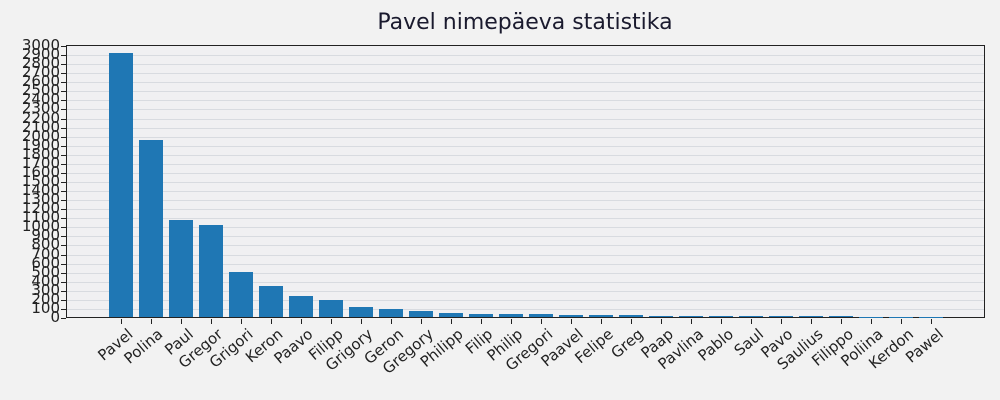 This screenshot has height=400, width=1000. What do you see at coordinates (541, 315) in the screenshot?
I see `bar-gregori` at bounding box center [541, 315].